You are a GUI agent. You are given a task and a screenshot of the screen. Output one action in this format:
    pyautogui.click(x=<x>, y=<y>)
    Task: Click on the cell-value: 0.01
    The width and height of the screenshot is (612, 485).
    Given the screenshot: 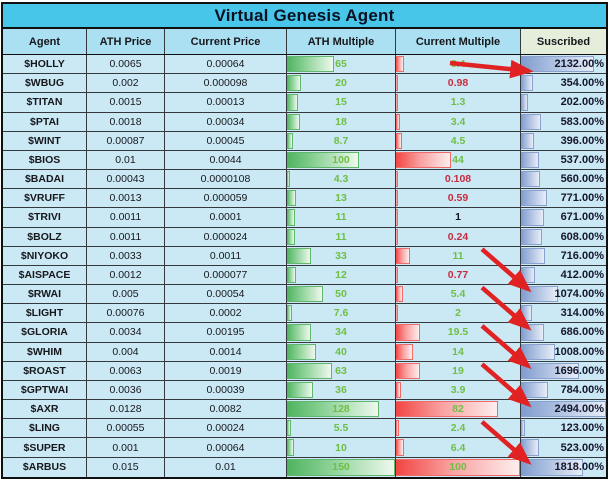 What is the action you would take?
    pyautogui.click(x=225, y=467)
    